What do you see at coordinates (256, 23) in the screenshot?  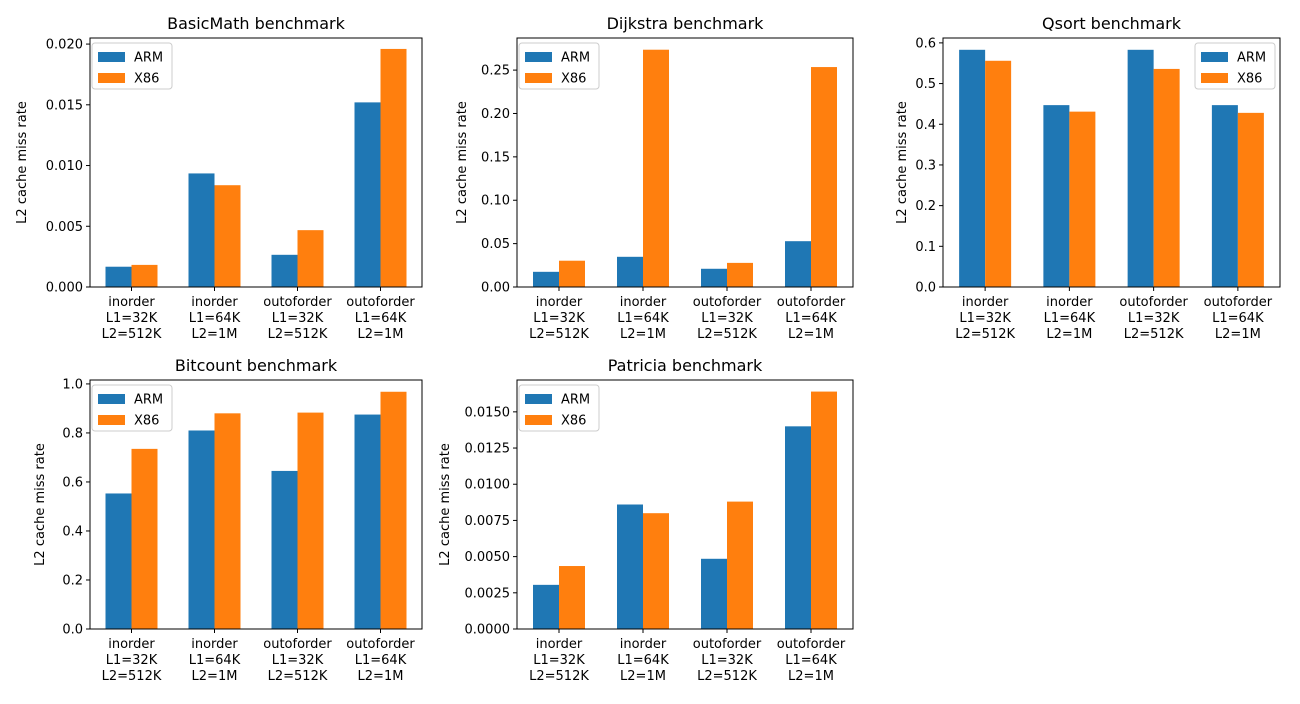 I see `chart-title: BasicMath benchmark` at bounding box center [256, 23].